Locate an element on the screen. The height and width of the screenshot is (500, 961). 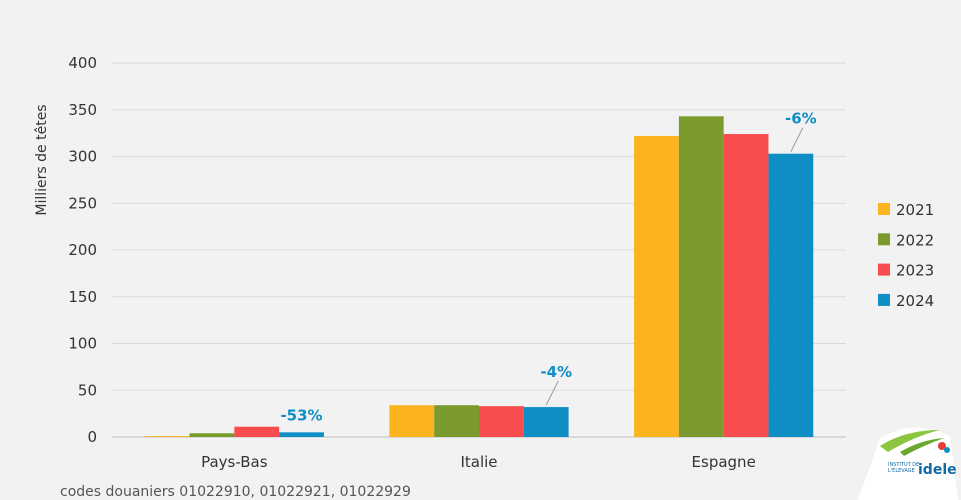
legend: 2021 2022 2023 2024 is located at coordinates (906, 255).